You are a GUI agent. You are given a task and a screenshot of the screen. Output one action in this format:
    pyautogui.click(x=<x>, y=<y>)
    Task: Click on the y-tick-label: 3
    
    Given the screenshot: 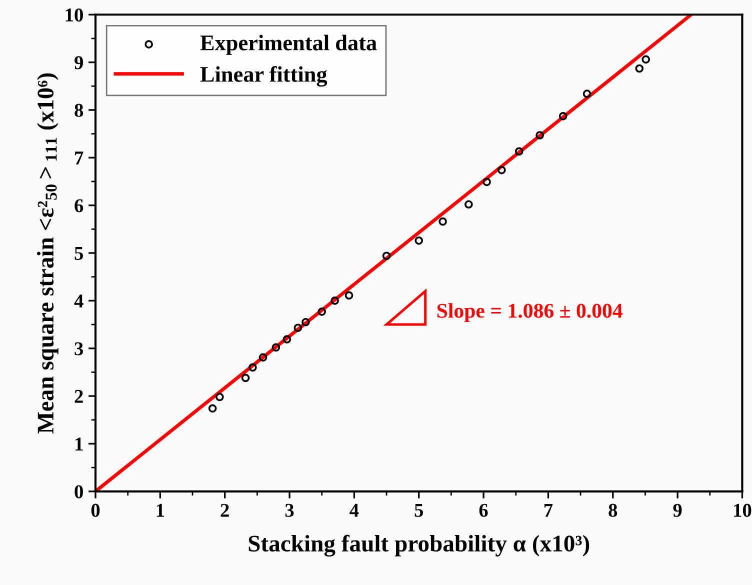 What is the action you would take?
    pyautogui.click(x=79, y=349)
    